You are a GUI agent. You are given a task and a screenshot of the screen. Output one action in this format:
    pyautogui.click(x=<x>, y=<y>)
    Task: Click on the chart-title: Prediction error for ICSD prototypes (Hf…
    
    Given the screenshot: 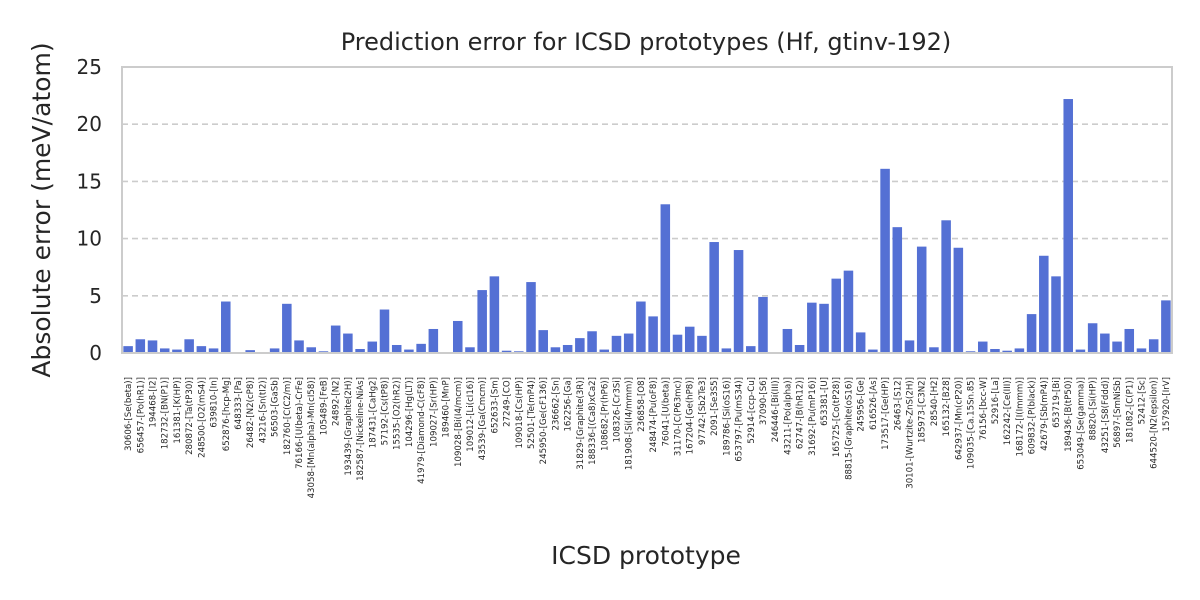 What is the action you would take?
    pyautogui.click(x=646, y=42)
    